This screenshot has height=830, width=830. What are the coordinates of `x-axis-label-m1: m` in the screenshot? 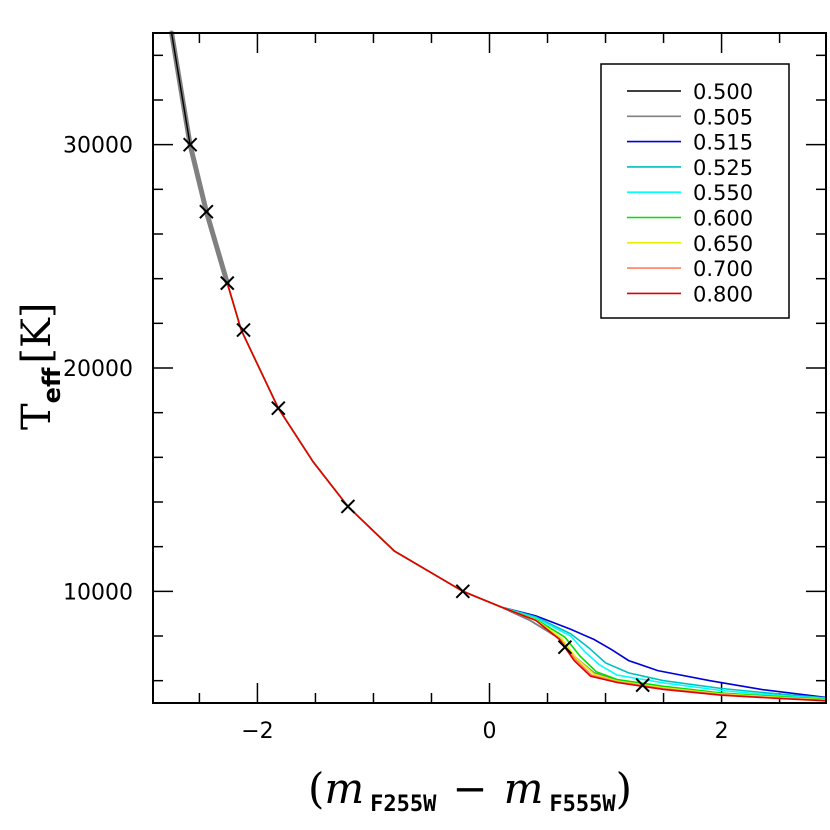 It's located at (344, 788).